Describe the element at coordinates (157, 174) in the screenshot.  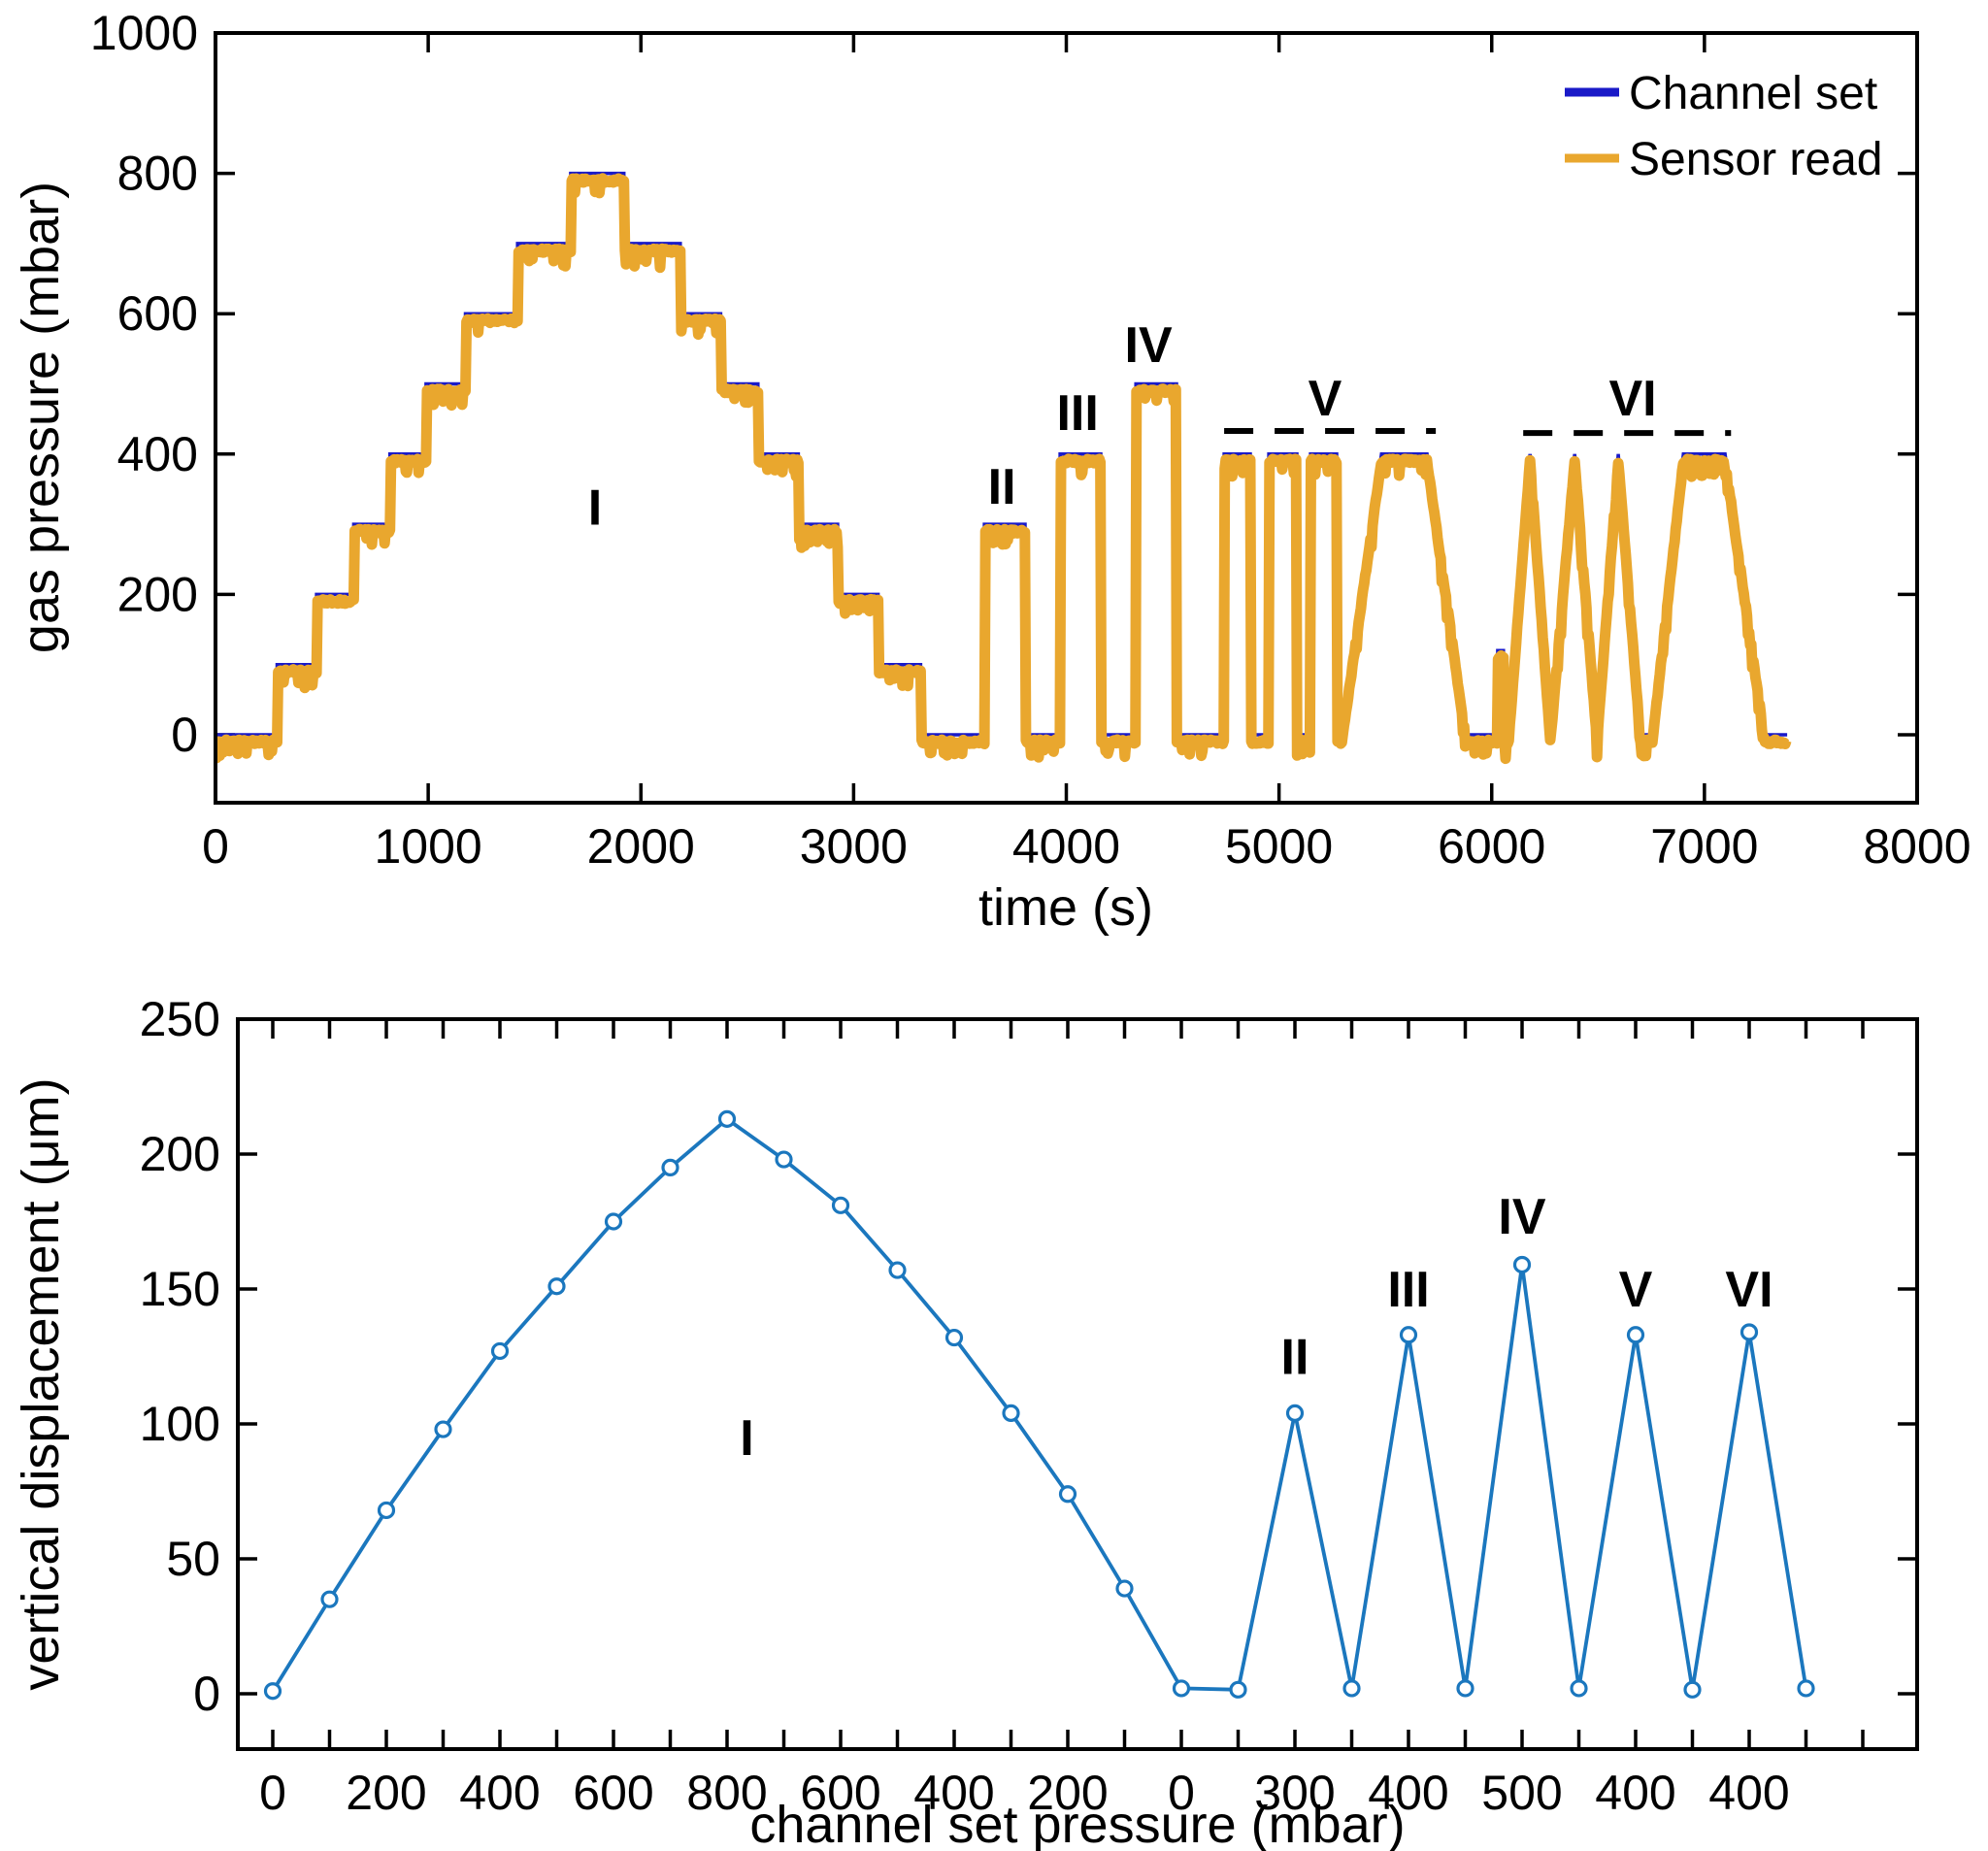
I see `y-tick-label: 800` at that location.